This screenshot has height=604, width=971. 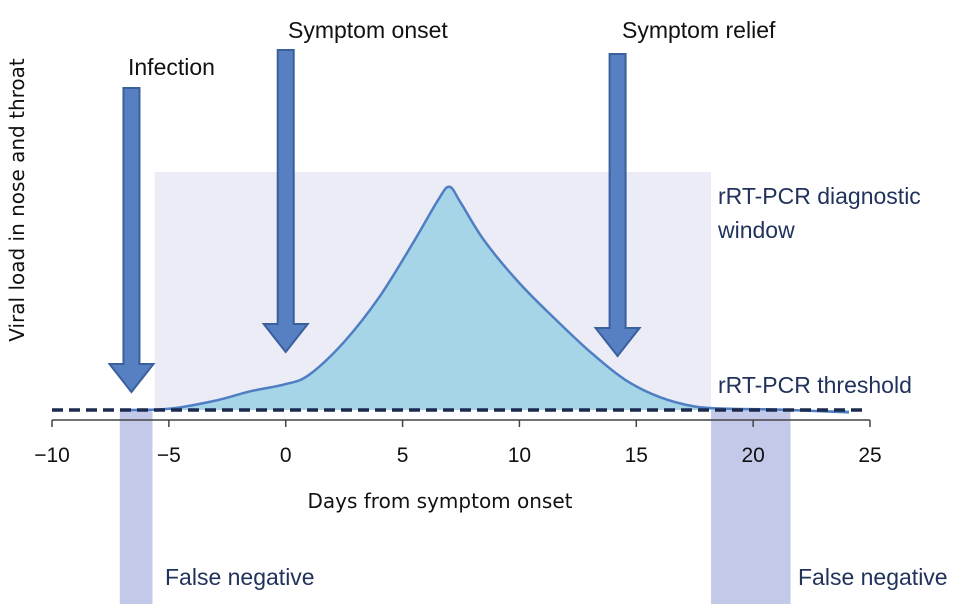 What do you see at coordinates (756, 230) in the screenshot?
I see `diagnostic-window-label-line-2: window` at bounding box center [756, 230].